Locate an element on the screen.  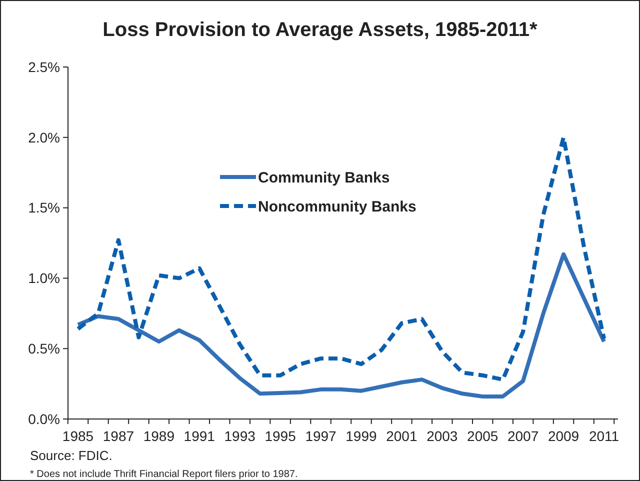
x-tick-label: 1987 is located at coordinates (118, 436).